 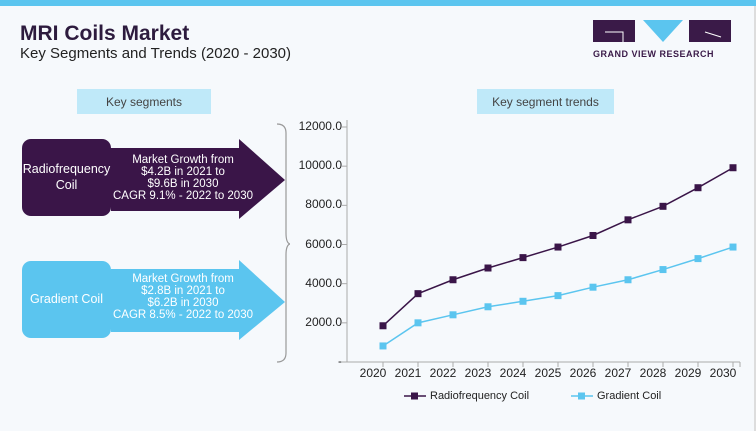 I want to click on x-tick-label: 2029, so click(x=688, y=373).